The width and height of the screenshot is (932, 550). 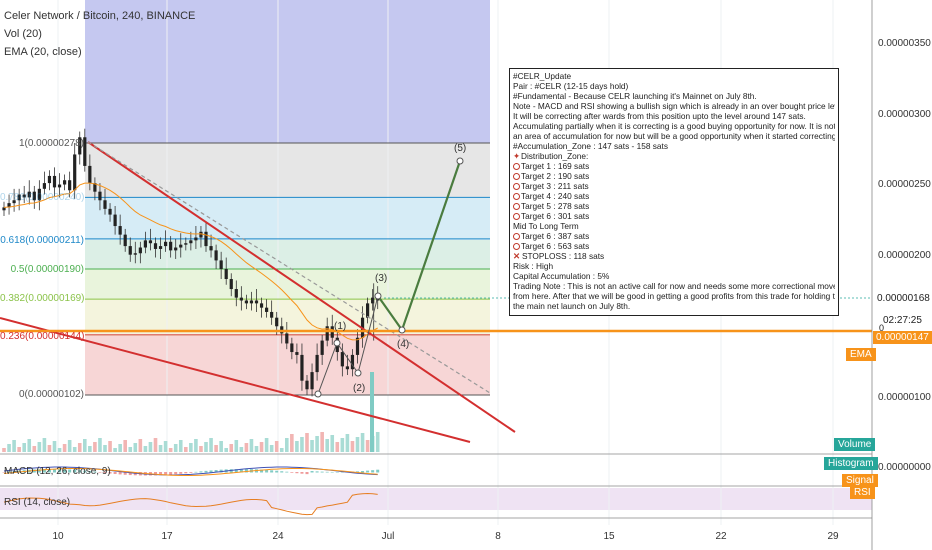 I want to click on note-line: Target 6 : 563 sats, so click(x=674, y=246).